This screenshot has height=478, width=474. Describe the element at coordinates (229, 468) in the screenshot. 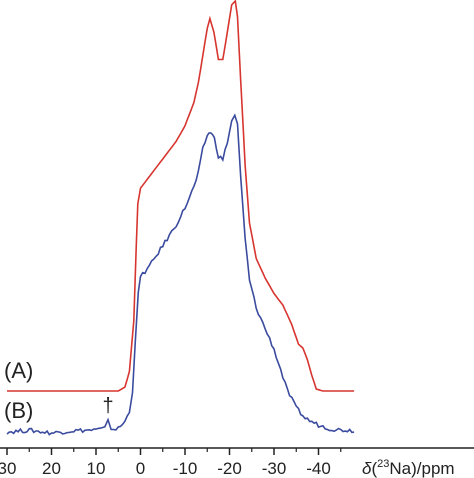

I see `x-tick-label: -20` at that location.